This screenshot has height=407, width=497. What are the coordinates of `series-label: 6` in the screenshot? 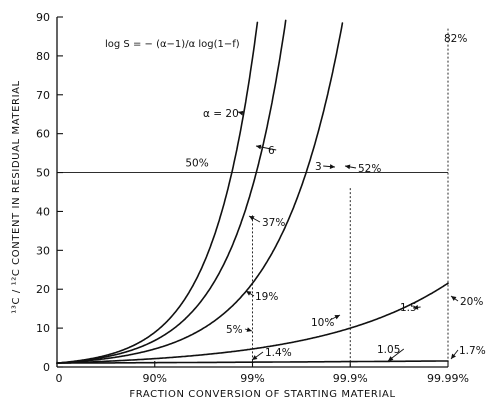 It's located at (271, 151).